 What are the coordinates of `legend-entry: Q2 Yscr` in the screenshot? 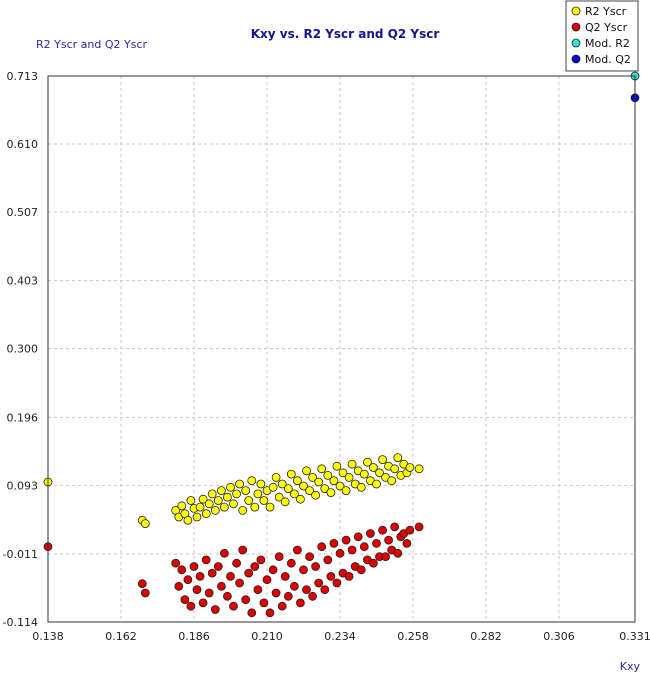 It's located at (606, 27).